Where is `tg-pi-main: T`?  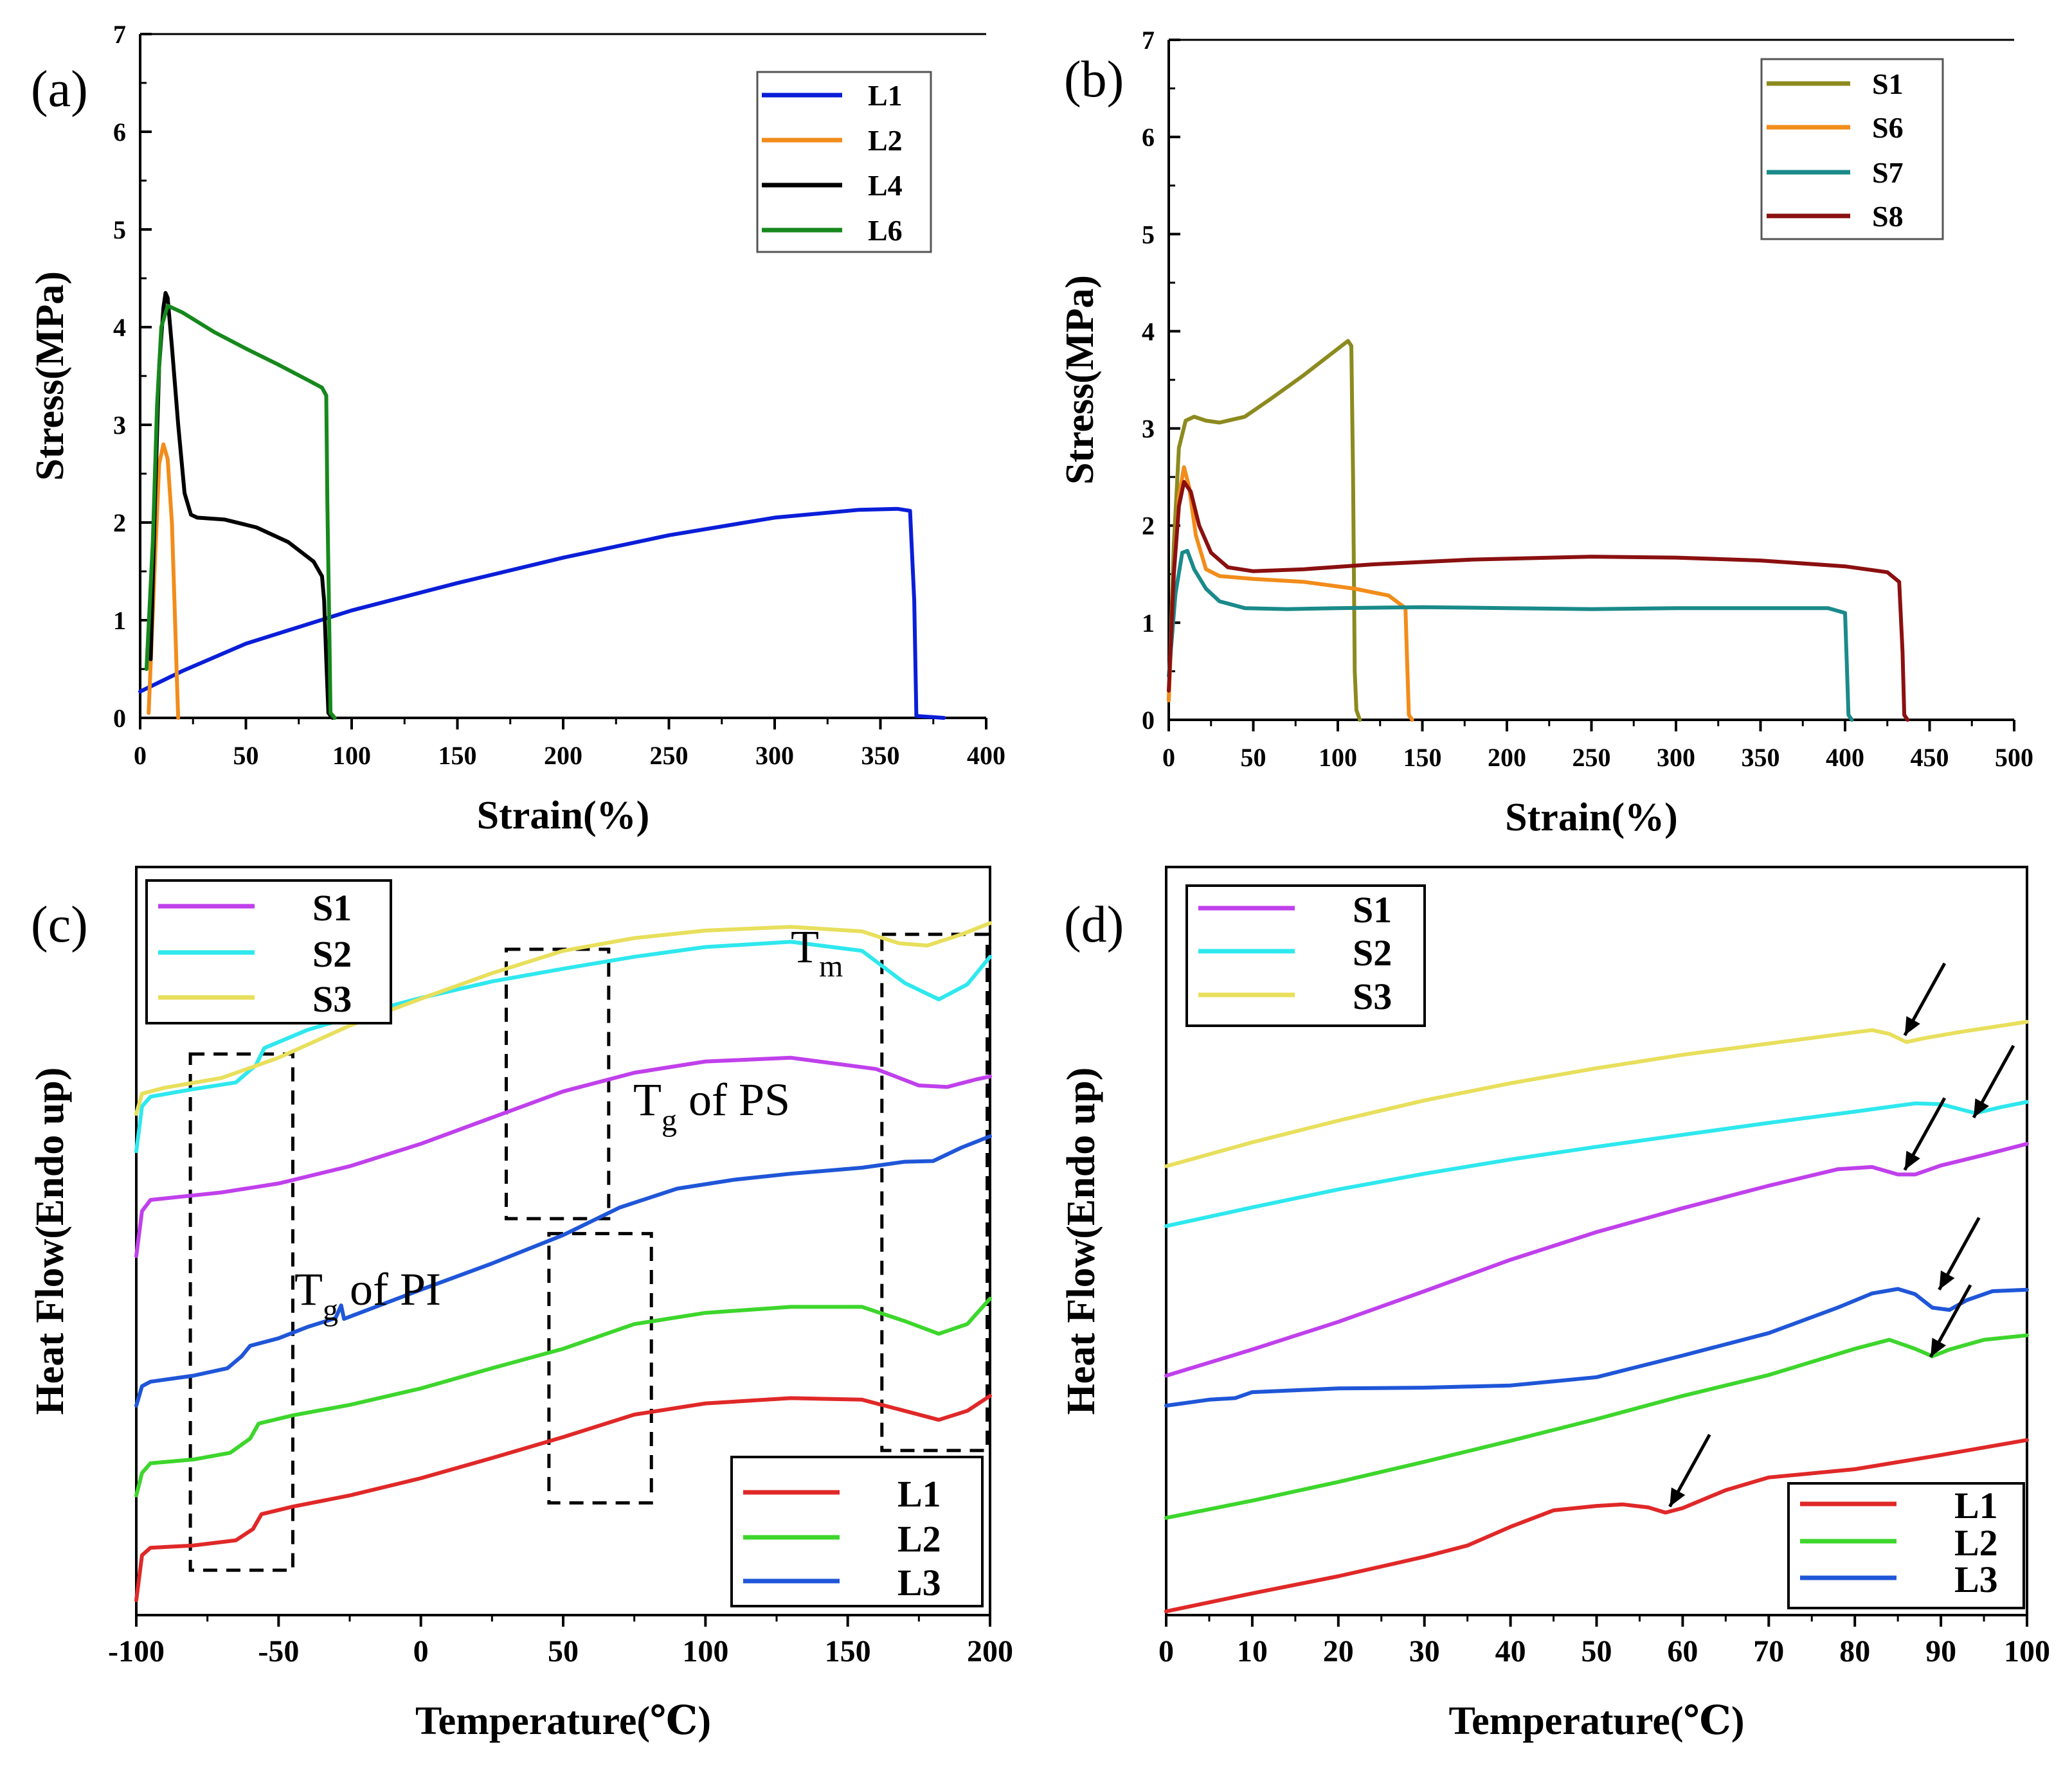 tg-pi-main: T is located at coordinates (308, 1289).